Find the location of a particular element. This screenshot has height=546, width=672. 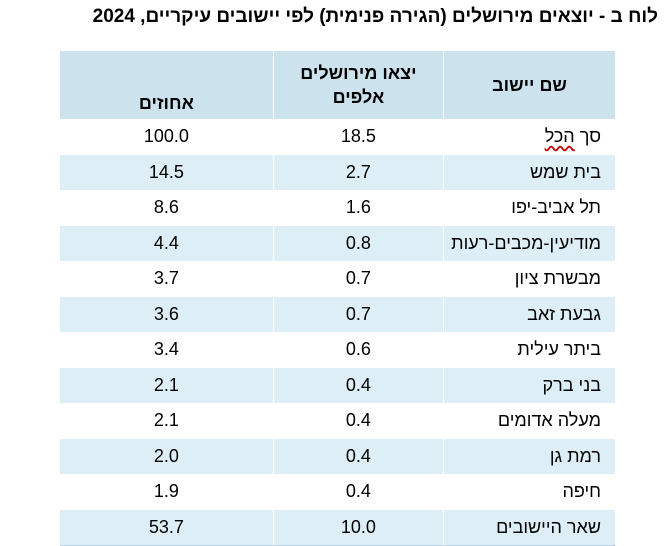

percent-value: 4.4 is located at coordinates (166, 242).